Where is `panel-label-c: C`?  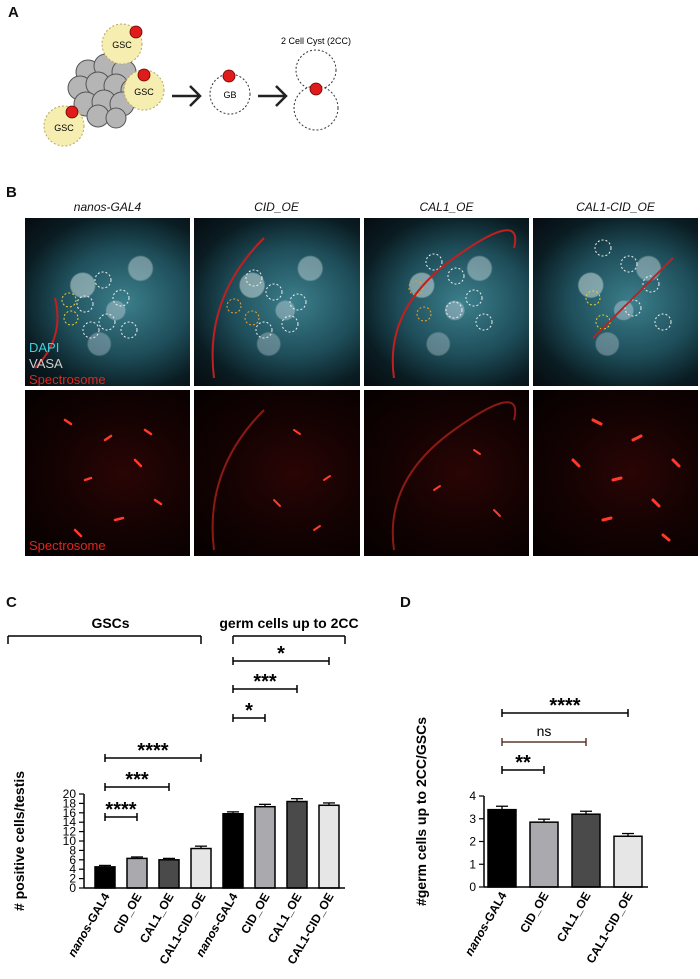
panel-label-c: C is located at coordinates (11, 602).